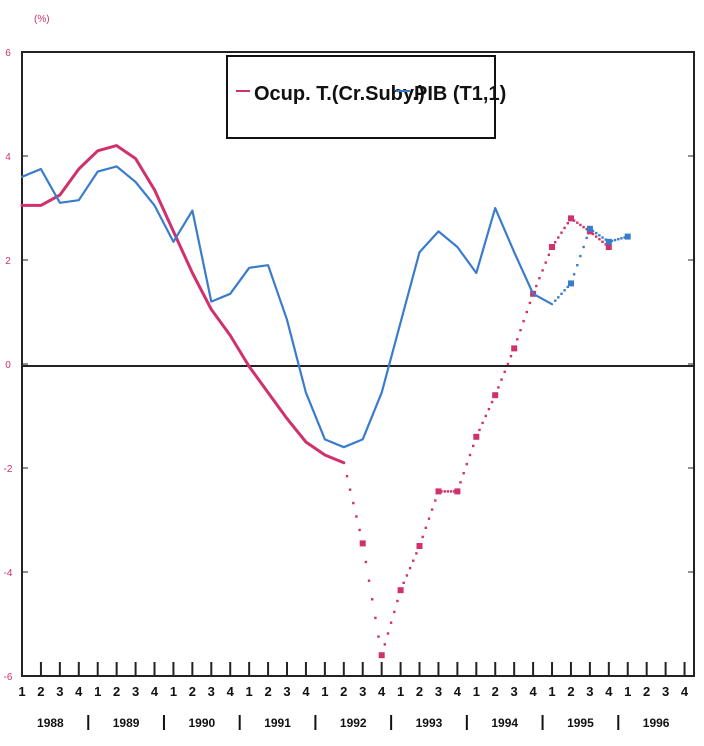 The width and height of the screenshot is (704, 746). What do you see at coordinates (451, 94) in the screenshot?
I see `legend-item-pib: PIB (T1,1)` at bounding box center [451, 94].